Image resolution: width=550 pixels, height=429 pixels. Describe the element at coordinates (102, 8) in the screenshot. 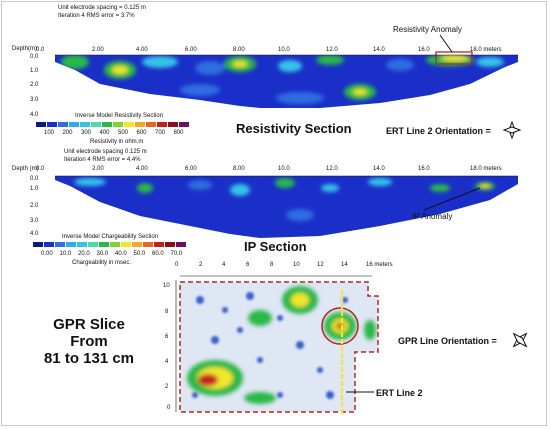

I see `resistivity-spacing-text: Unit electrode spacing = 0.125 m` at that location.